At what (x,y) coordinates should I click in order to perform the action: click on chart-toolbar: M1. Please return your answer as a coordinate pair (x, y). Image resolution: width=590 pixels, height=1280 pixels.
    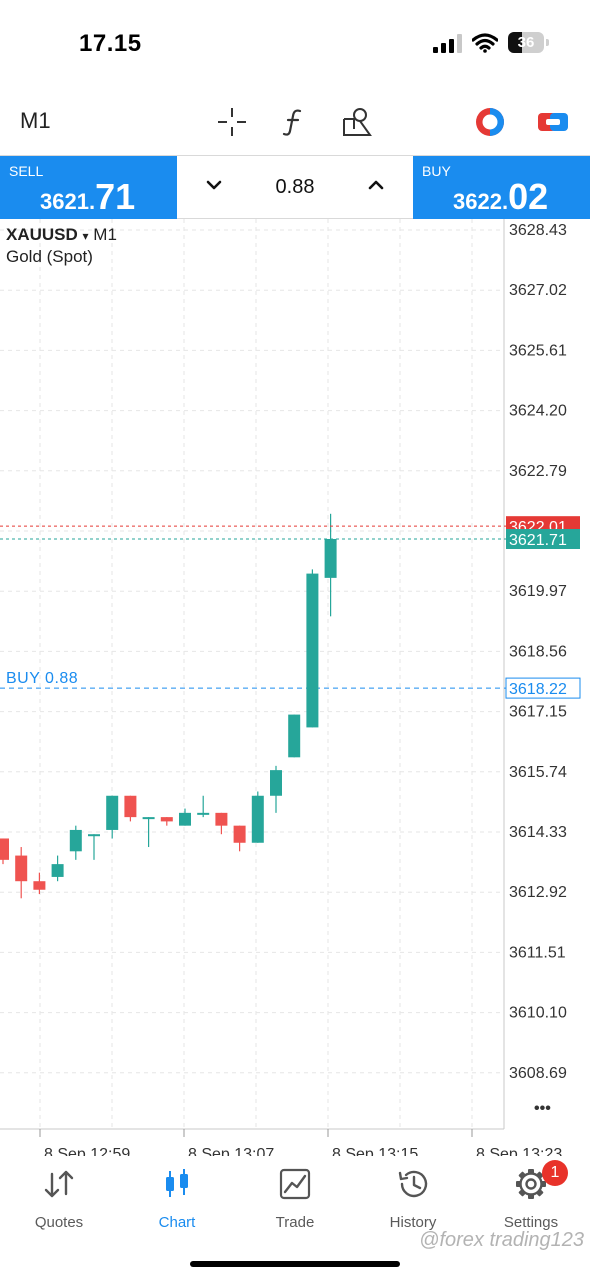
    Looking at the image, I should click on (295, 122).